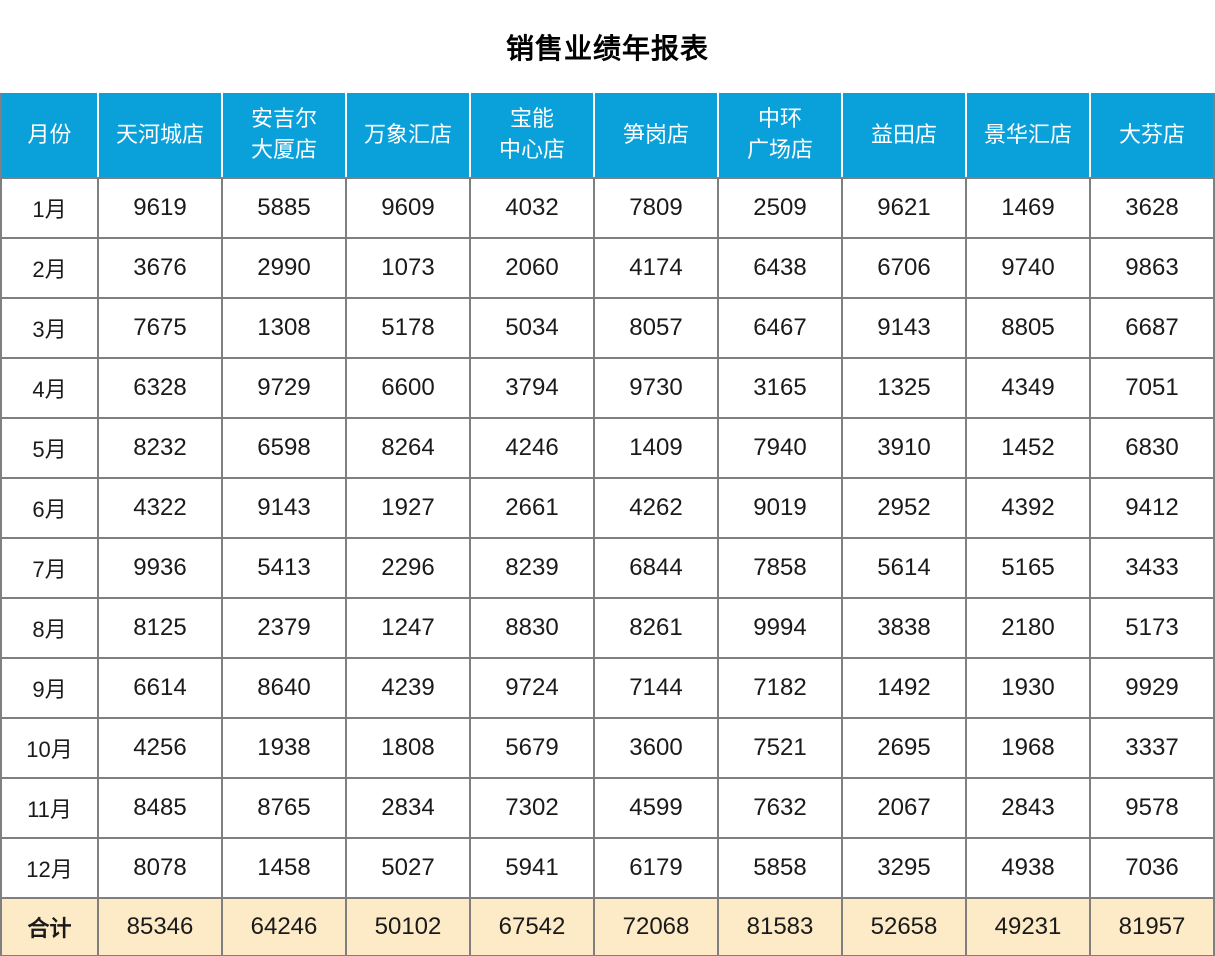 The height and width of the screenshot is (956, 1215). What do you see at coordinates (284, 136) in the screenshot?
I see `header-cell-store: 安吉尔 大厦店` at bounding box center [284, 136].